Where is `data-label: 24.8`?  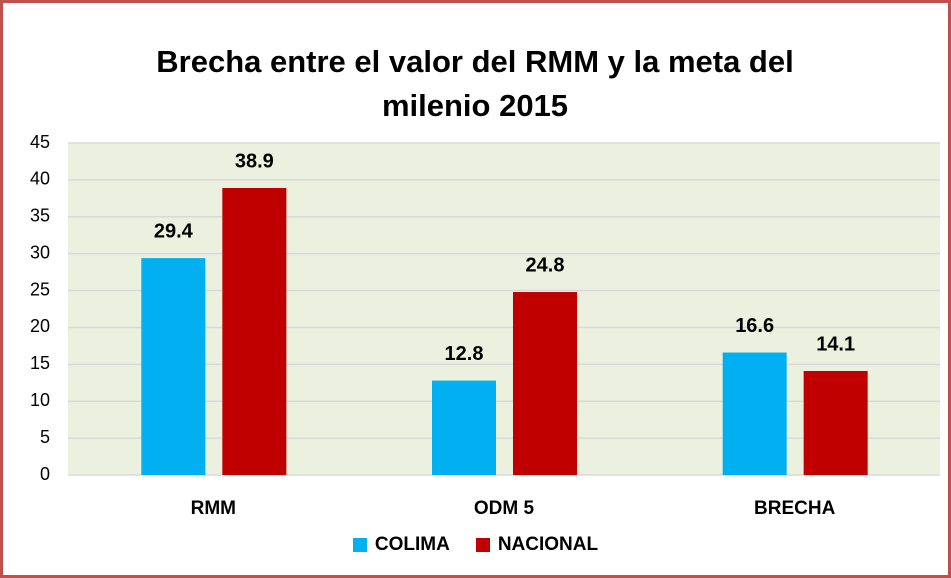
data-label: 24.8 is located at coordinates (545, 265).